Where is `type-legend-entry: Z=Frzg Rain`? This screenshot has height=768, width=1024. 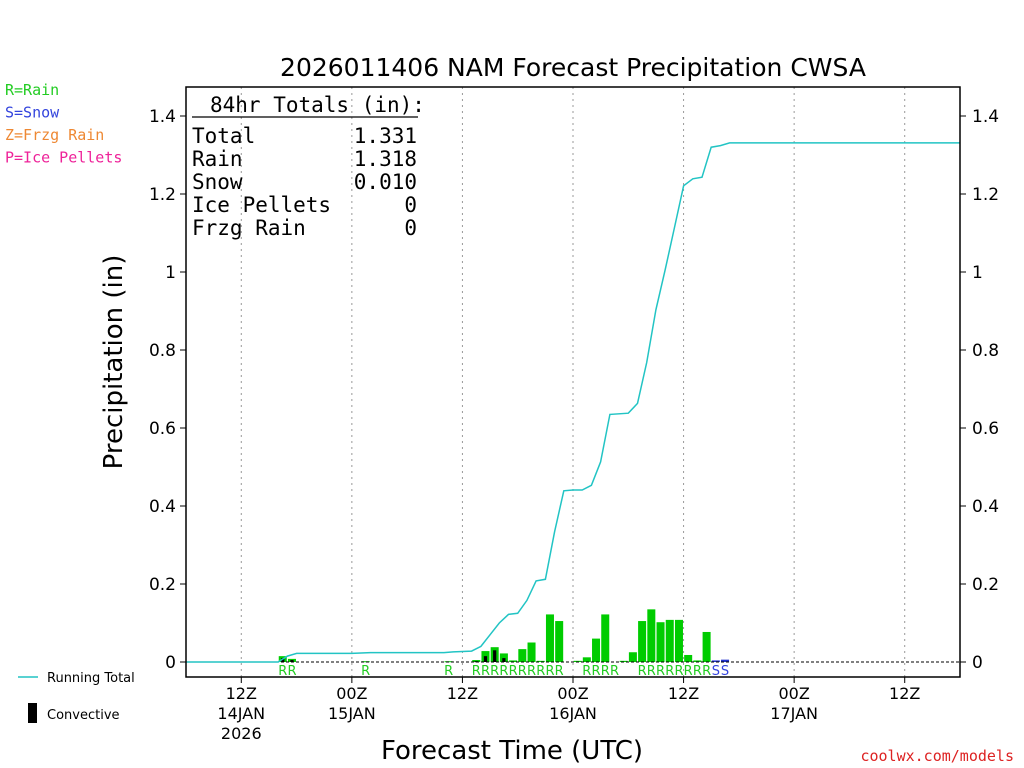
type-legend-entry: Z=Frzg Rain is located at coordinates (54, 135).